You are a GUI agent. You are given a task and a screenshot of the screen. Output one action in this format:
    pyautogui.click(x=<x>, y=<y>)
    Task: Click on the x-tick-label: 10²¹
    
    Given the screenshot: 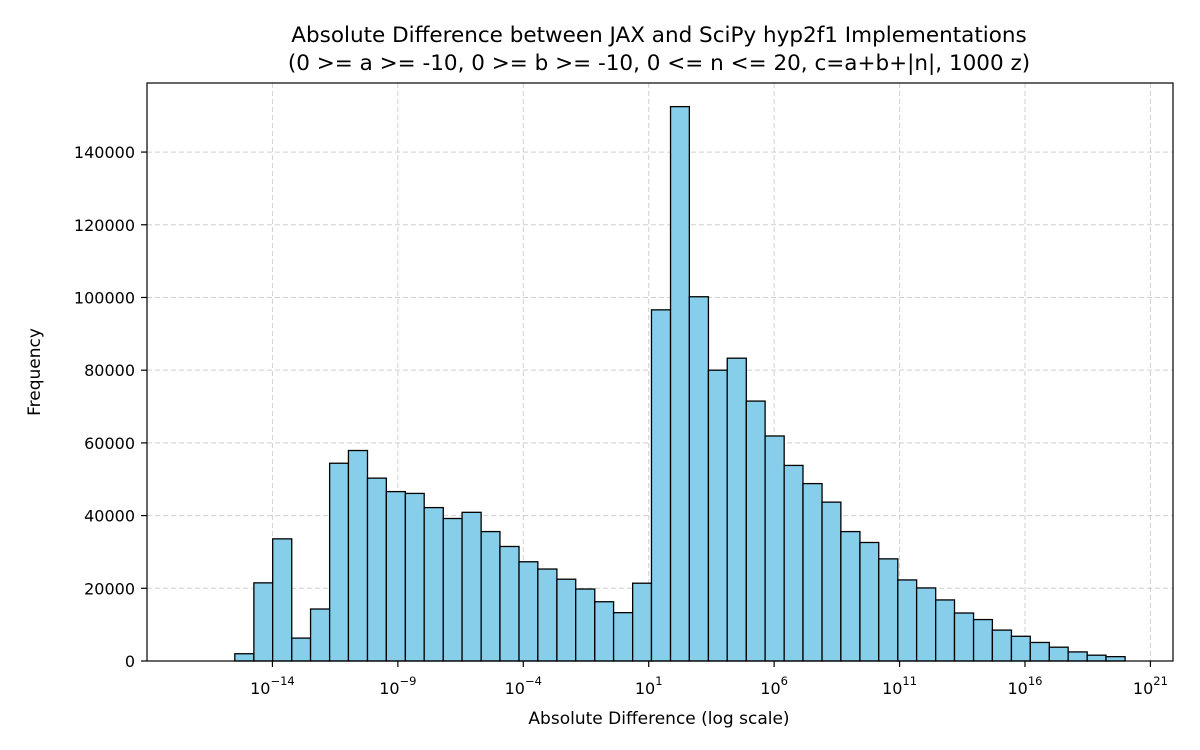 What is the action you would take?
    pyautogui.click(x=1150, y=686)
    